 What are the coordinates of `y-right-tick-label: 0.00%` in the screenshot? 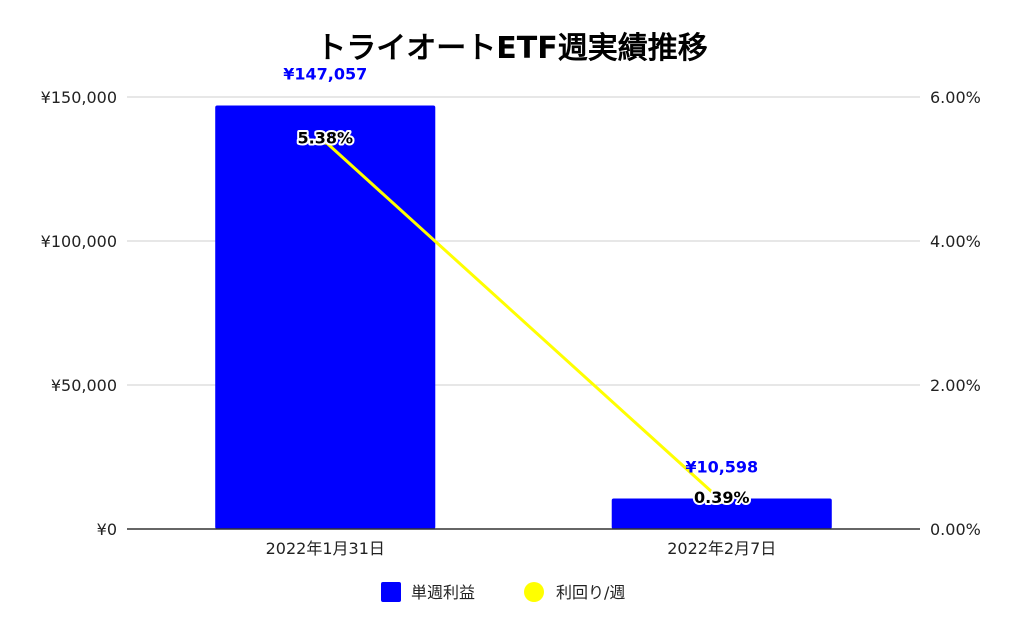 It's located at (955, 529).